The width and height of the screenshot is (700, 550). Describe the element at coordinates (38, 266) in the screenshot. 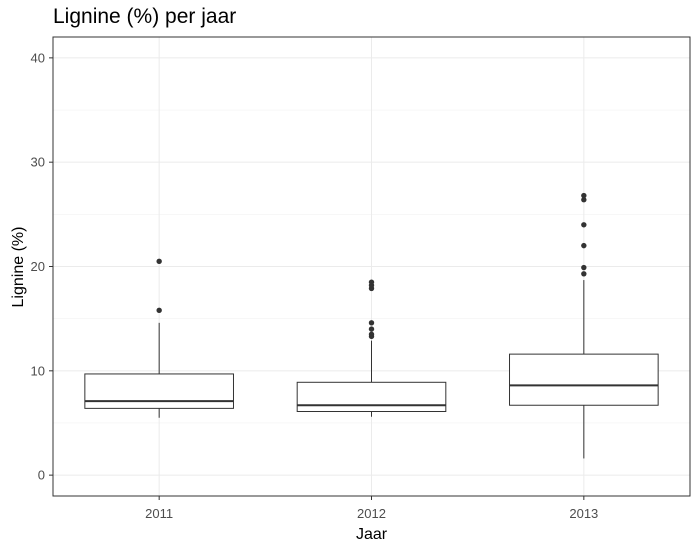

I see `y-tick-label: 20` at that location.